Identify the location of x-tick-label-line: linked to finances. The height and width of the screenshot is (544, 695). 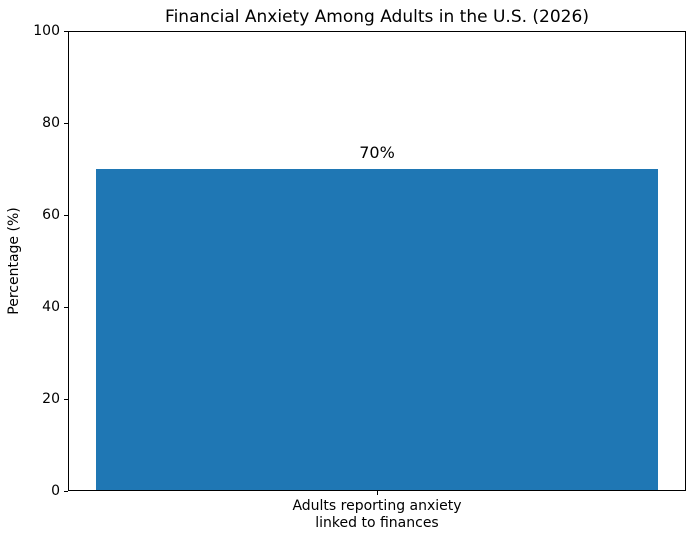
(377, 523).